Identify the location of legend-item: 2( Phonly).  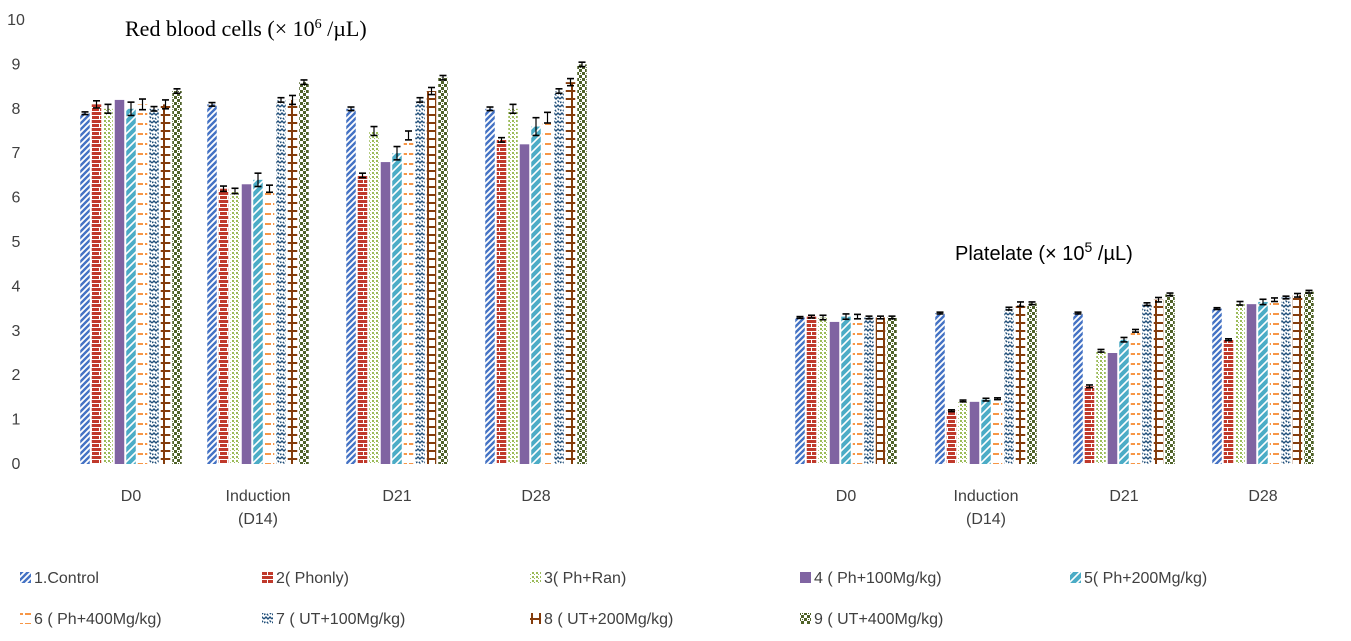
(305, 578).